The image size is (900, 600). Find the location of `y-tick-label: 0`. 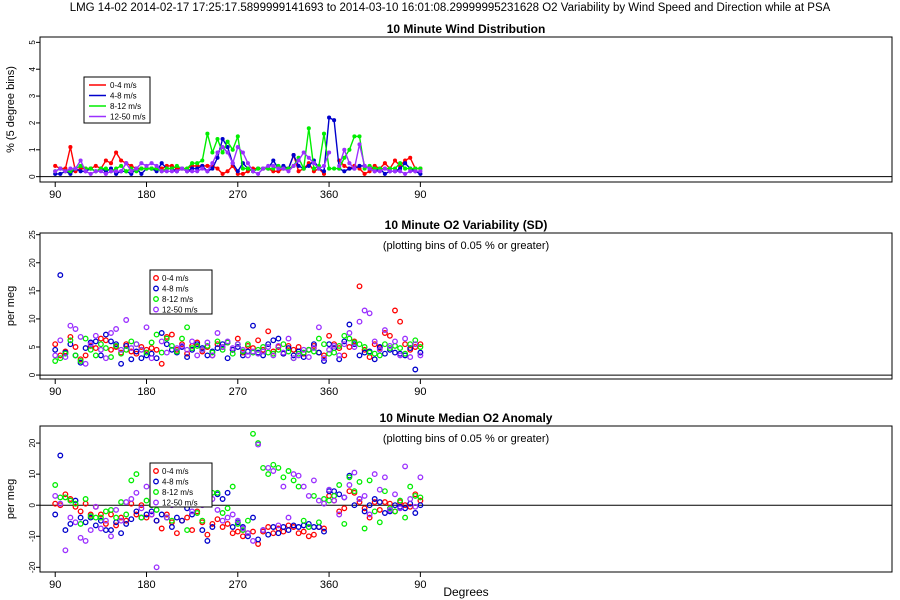

y-tick-label: 0 is located at coordinates (32, 176).